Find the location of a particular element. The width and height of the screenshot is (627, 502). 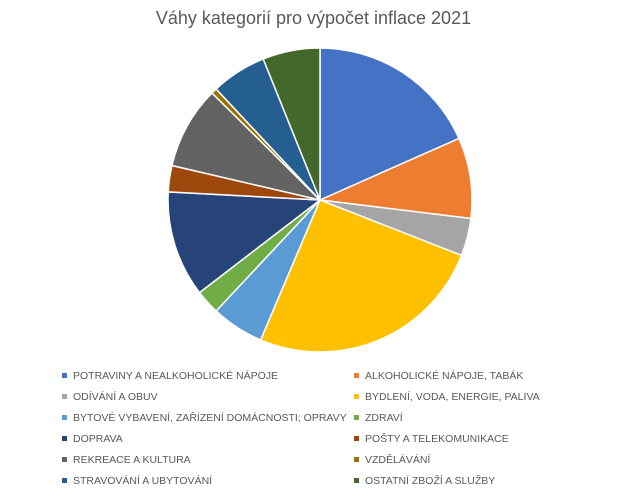

legend-item: OSTATNÍ ZBOŽÍ A SLUŽBY is located at coordinates (468, 480).